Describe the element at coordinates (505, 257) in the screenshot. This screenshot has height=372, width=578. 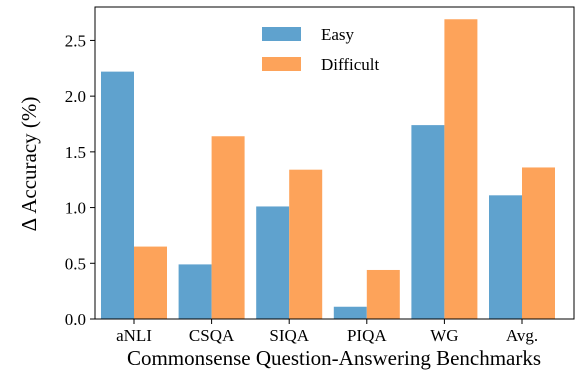
I see `bar-easy-avg` at that location.